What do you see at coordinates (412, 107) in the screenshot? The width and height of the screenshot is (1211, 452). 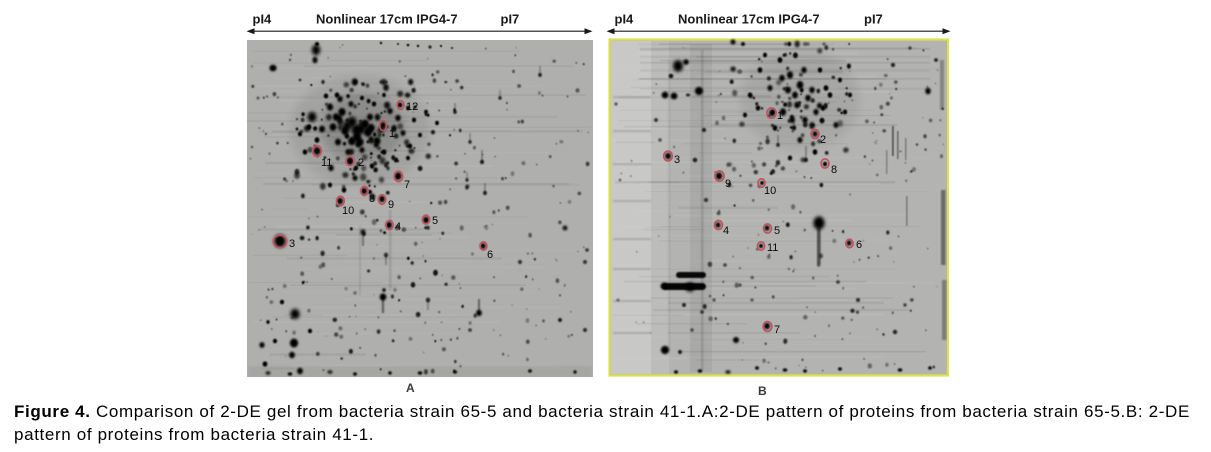 I see `svg-text: 12` at bounding box center [412, 107].